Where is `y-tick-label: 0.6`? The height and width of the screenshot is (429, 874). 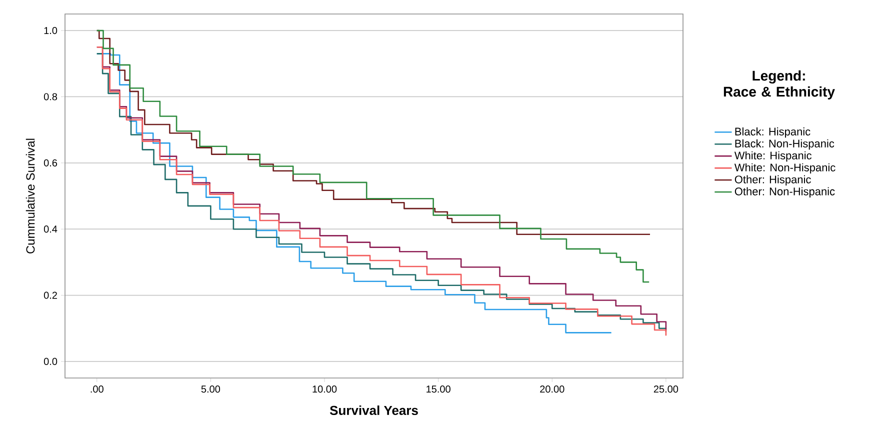 y-tick-label: 0.6 is located at coordinates (51, 162).